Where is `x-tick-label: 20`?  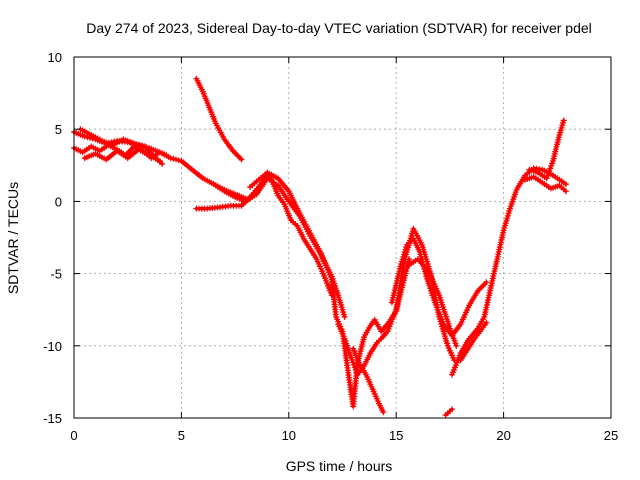
x-tick-label: 20 is located at coordinates (503, 435).